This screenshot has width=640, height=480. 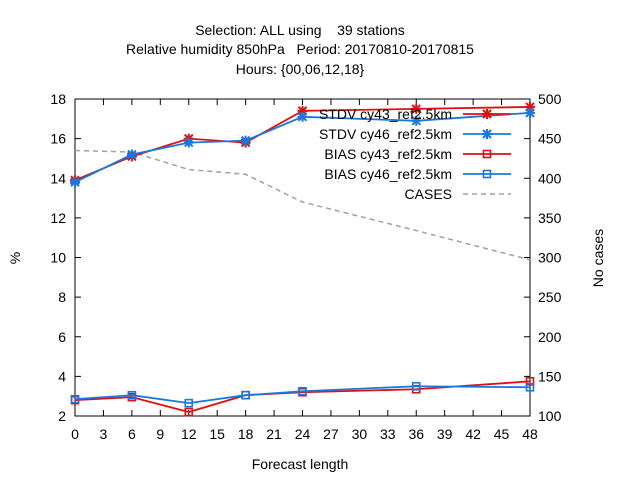 What do you see at coordinates (62, 416) in the screenshot?
I see `y-tick-label: 2` at bounding box center [62, 416].